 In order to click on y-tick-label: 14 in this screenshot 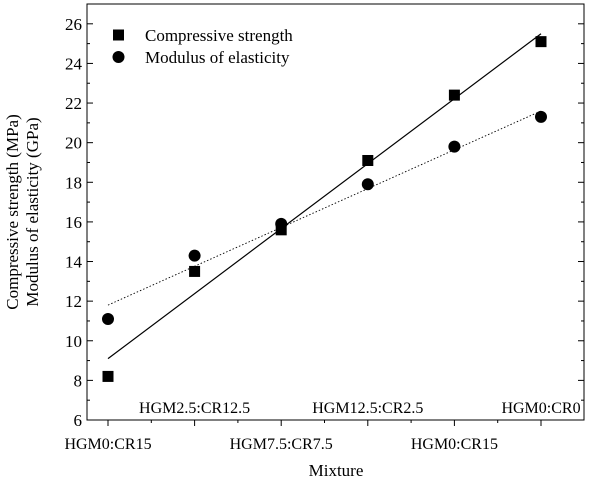, I will do `click(74, 262)`.